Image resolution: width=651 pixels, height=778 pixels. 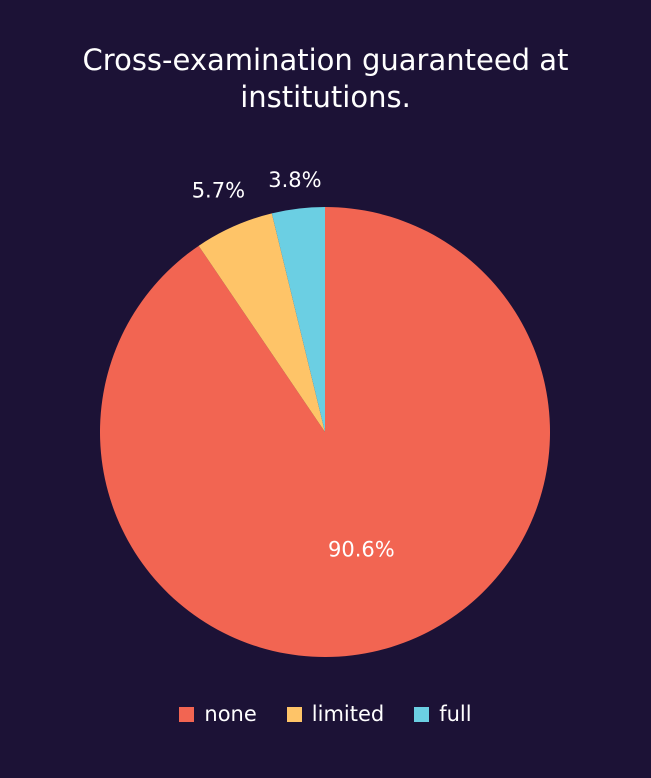 What do you see at coordinates (261, 322) in the screenshot?
I see `pie-slice-limited` at bounding box center [261, 322].